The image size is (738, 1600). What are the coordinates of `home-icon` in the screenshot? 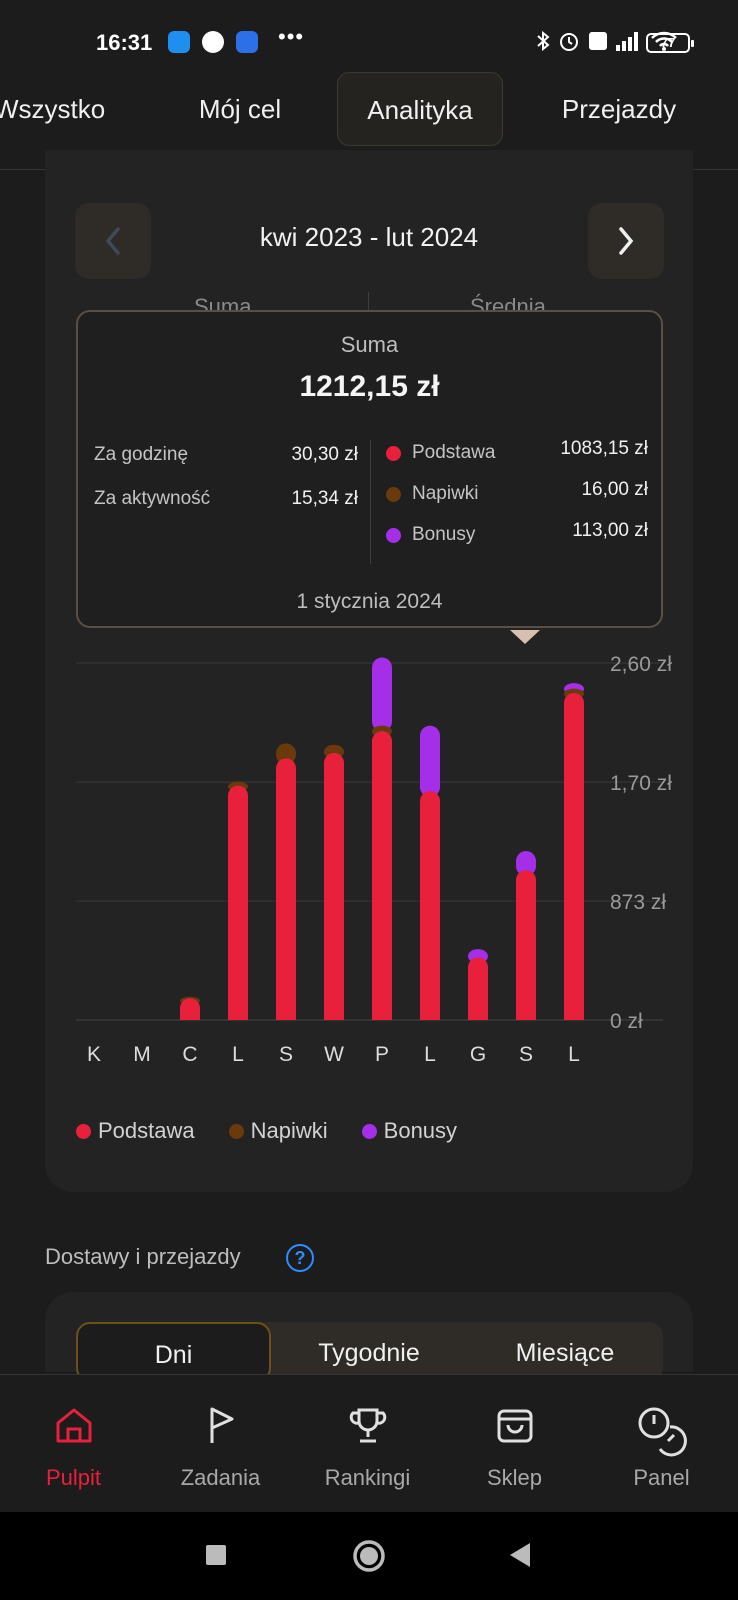 It's located at (73, 1425).